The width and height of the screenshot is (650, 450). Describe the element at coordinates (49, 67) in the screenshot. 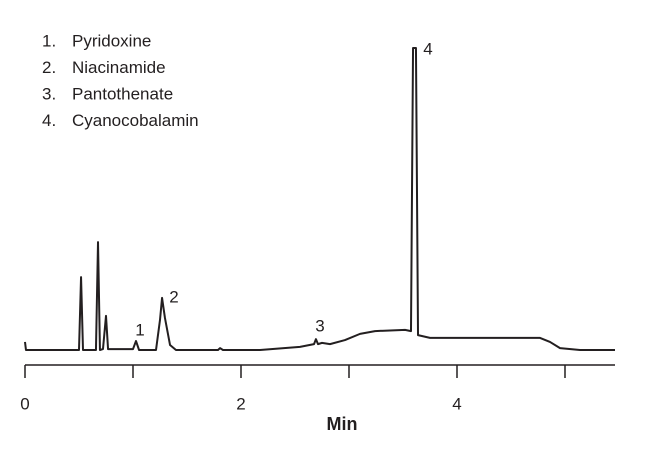

I see `legend-number: 2.` at that location.